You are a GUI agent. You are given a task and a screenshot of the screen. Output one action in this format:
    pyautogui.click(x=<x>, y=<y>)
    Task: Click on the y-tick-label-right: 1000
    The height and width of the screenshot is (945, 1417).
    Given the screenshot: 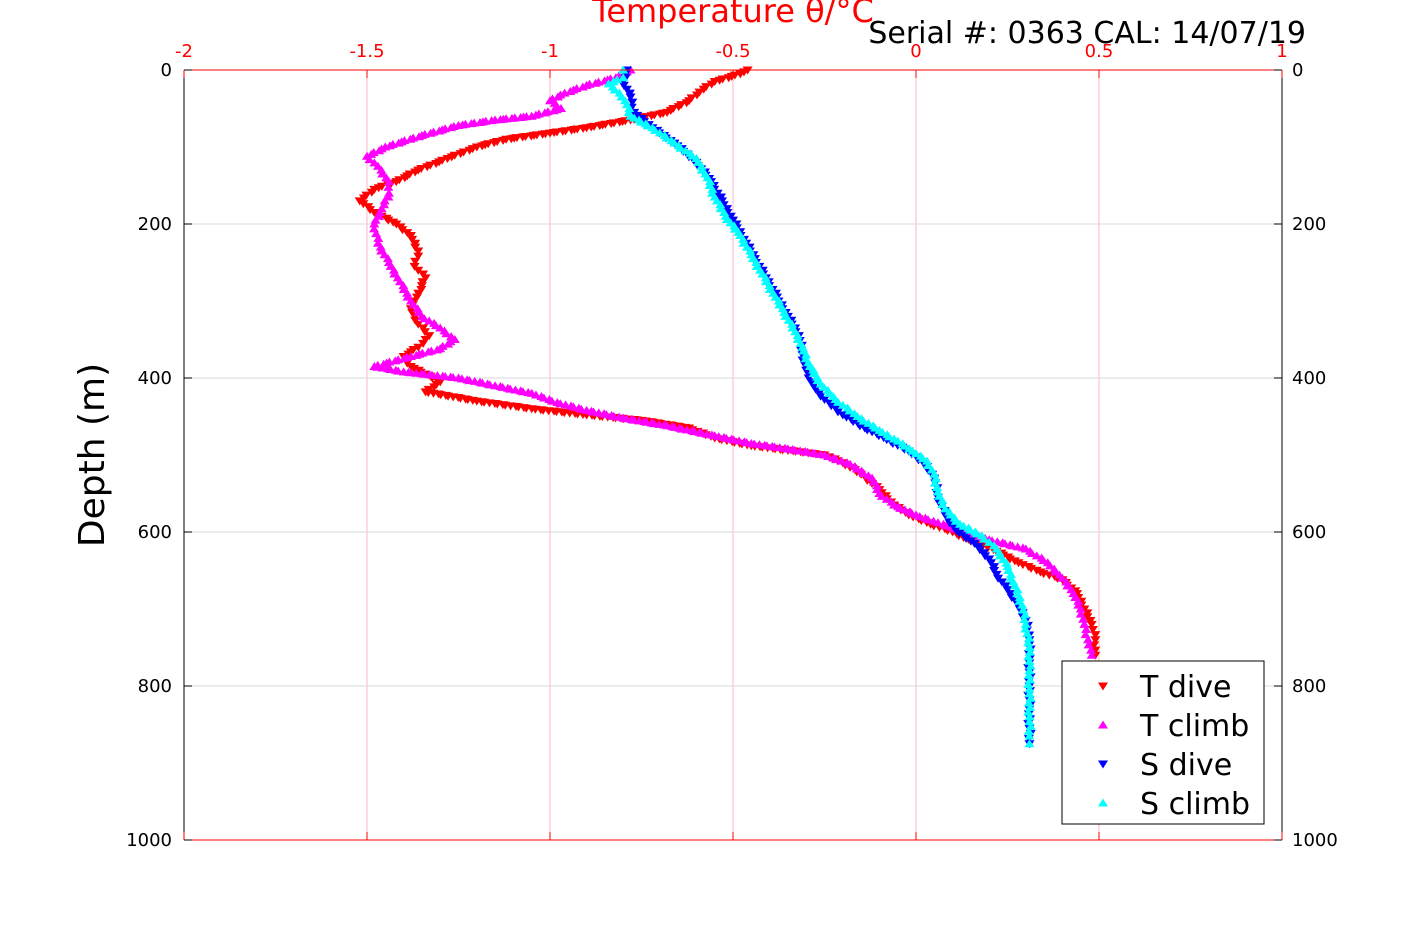 What is the action you would take?
    pyautogui.click(x=1315, y=840)
    